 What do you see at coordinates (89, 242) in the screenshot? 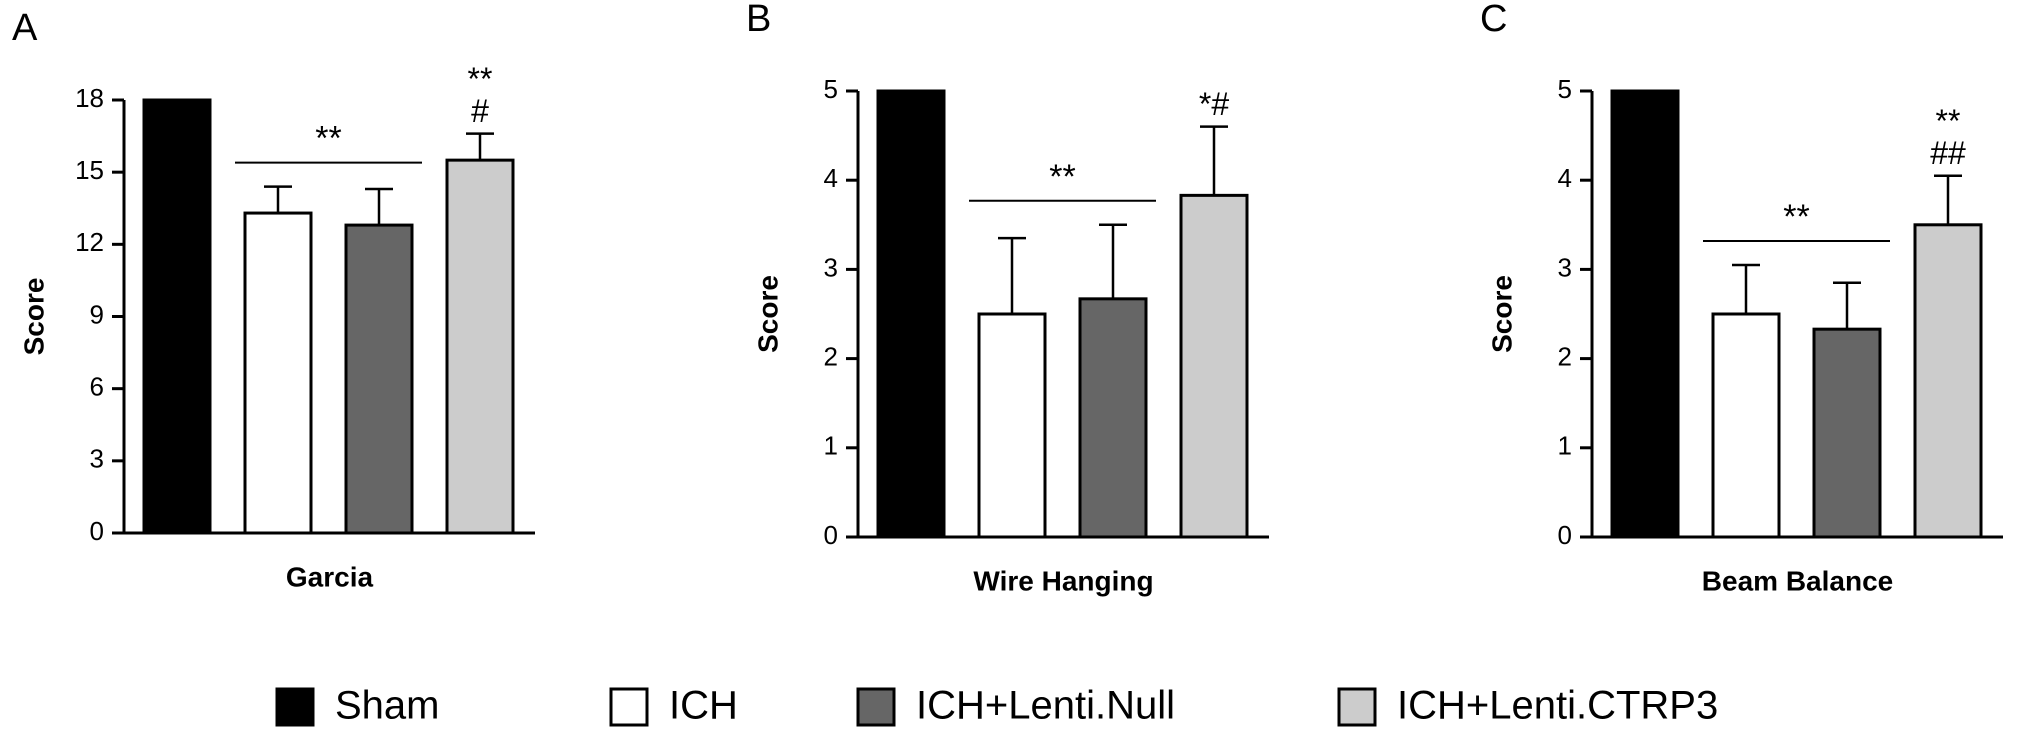
I see `y-tick-label: 12` at bounding box center [89, 242].